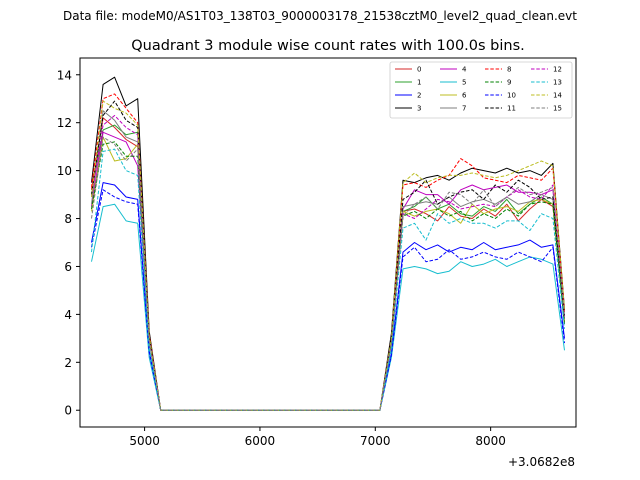 Image resolution: width=640 pixels, height=480 pixels. Describe the element at coordinates (464, 109) in the screenshot. I see `legend-label-7: 7` at that location.